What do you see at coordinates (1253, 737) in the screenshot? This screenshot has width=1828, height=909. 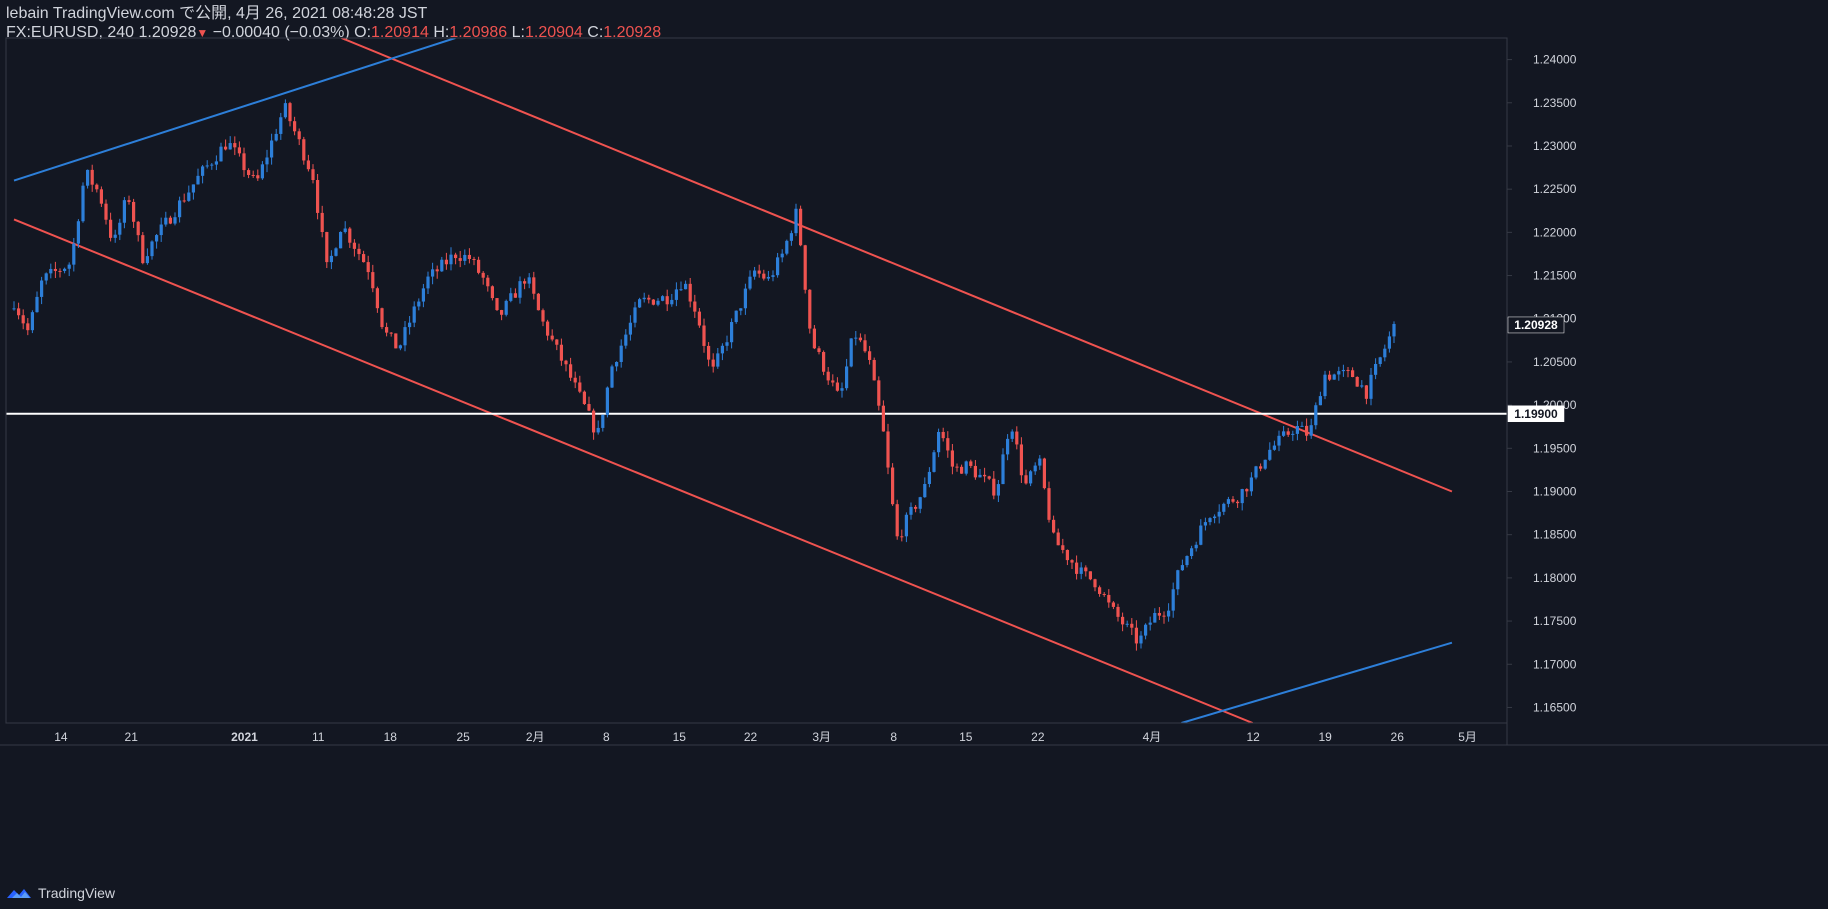 I see `x-tick-label-15: 12` at bounding box center [1253, 737].